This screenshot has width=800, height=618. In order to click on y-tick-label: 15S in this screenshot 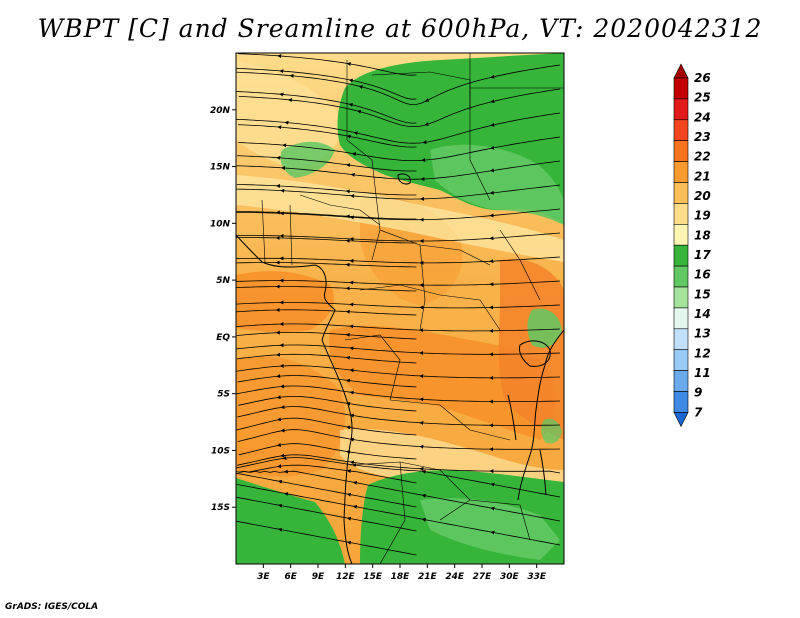, I will do `click(220, 508)`.